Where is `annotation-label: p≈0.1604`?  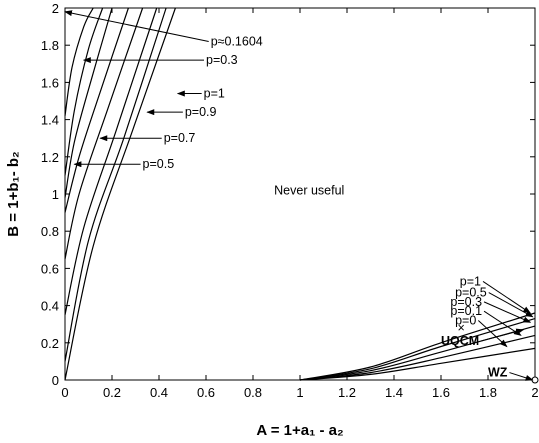 annotation-label: p≈0.1604 is located at coordinates (237, 41).